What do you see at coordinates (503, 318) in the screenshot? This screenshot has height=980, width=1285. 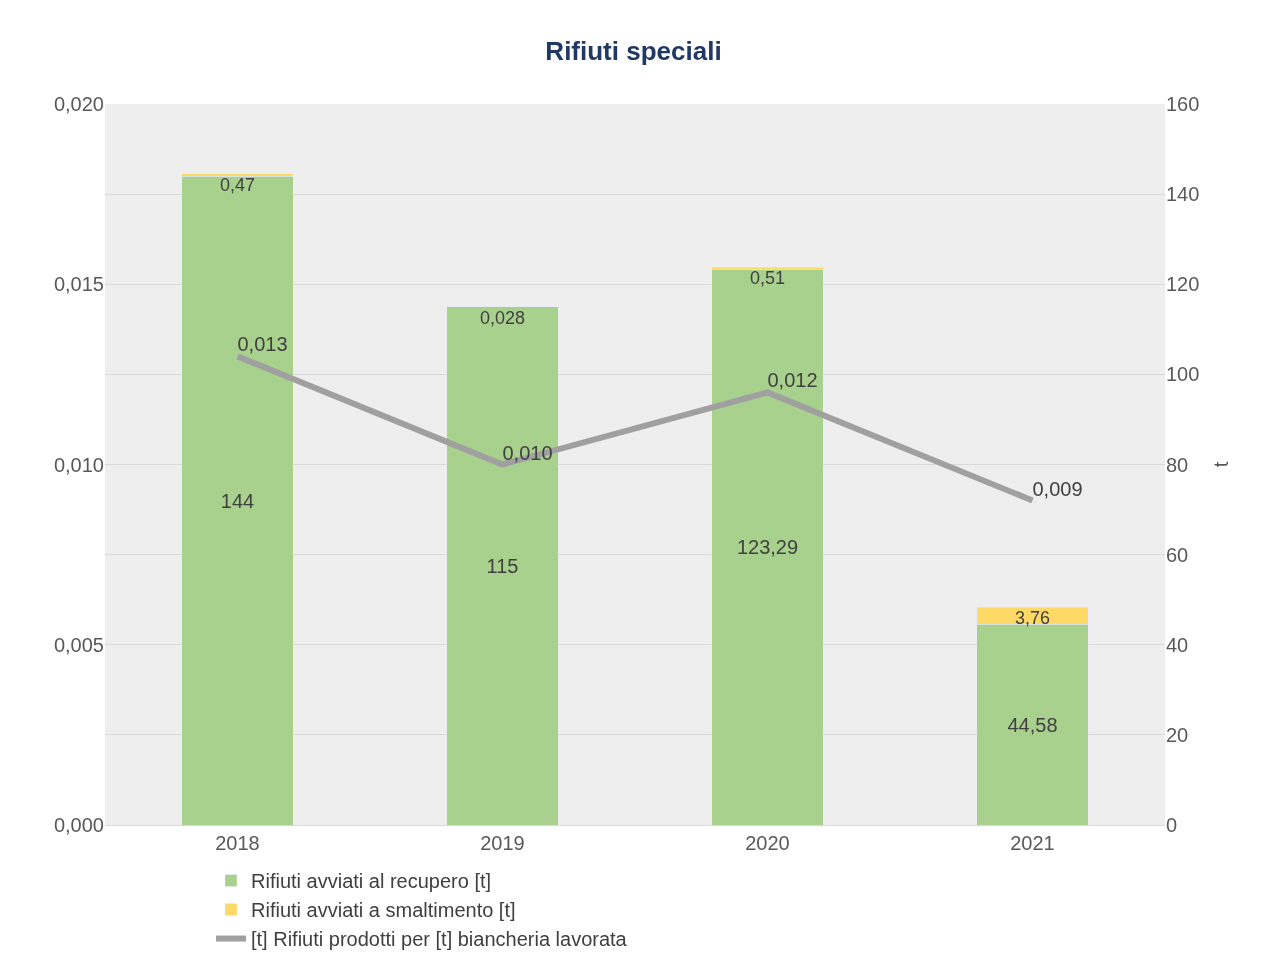 I see `data-label: 0,028` at bounding box center [503, 318].